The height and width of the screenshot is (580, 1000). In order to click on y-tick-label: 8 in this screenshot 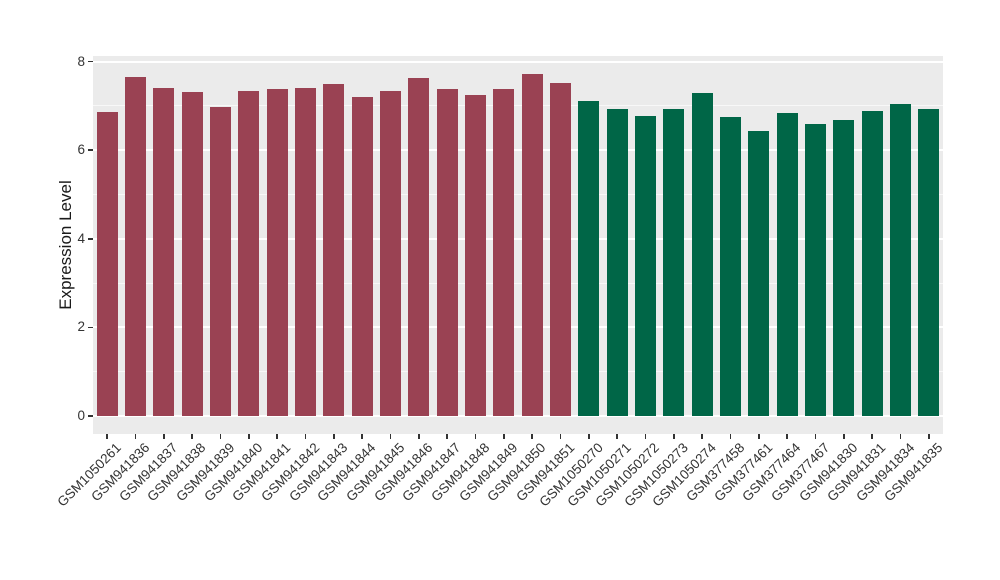, I will do `click(81, 61)`.